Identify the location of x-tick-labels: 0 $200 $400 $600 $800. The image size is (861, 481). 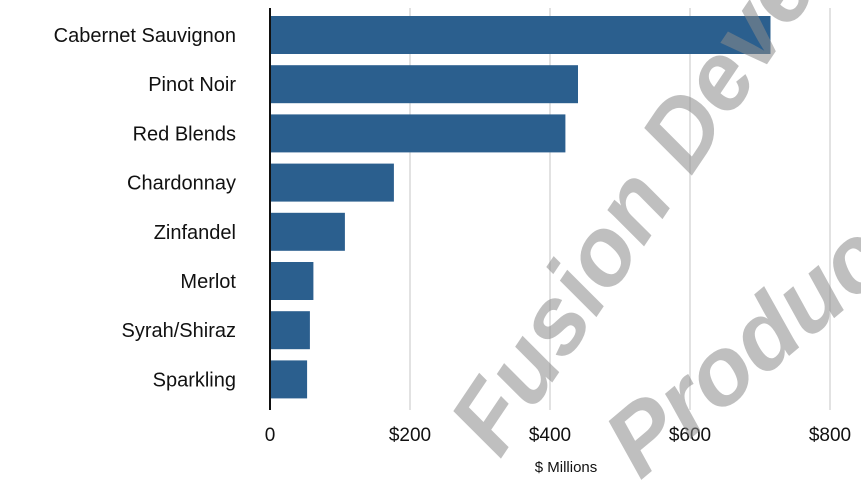
(558, 435).